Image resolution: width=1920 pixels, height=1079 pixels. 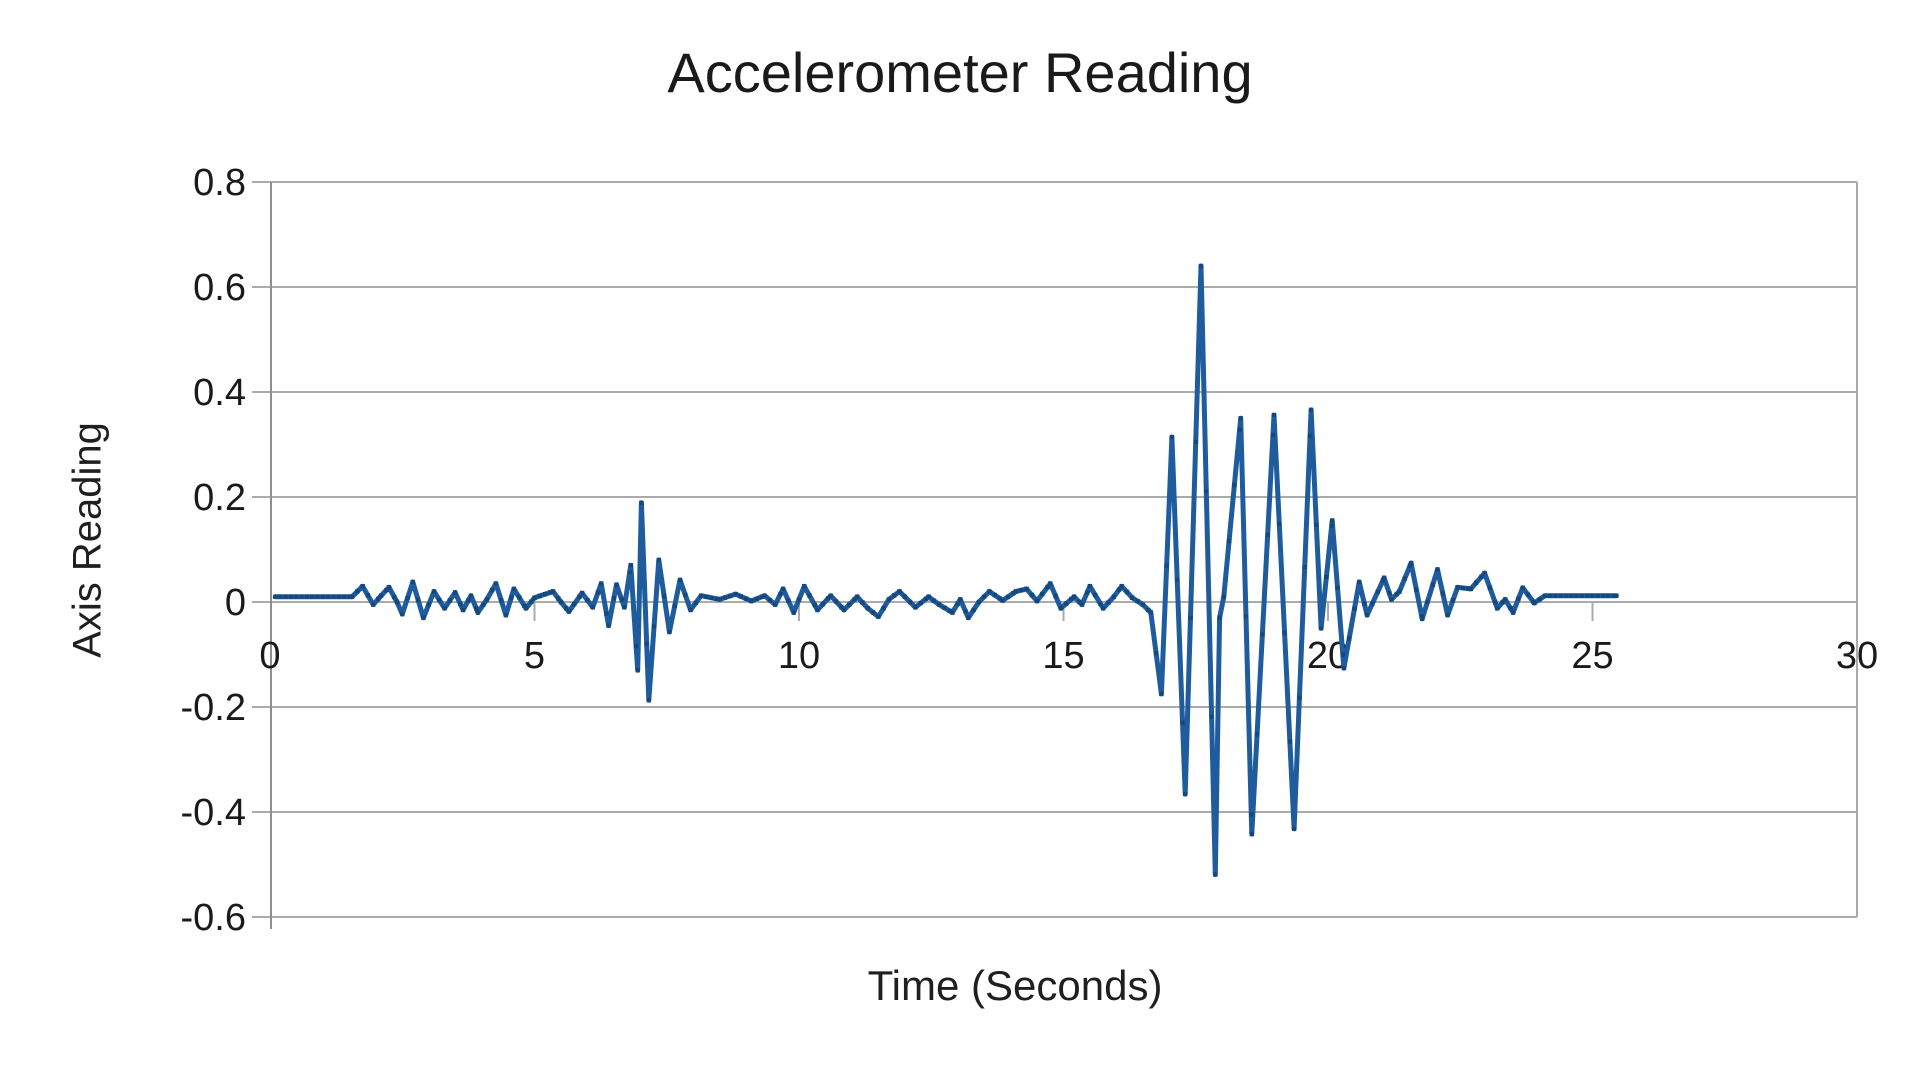 What do you see at coordinates (213, 813) in the screenshot?
I see `y-tick-label: -0.4` at bounding box center [213, 813].